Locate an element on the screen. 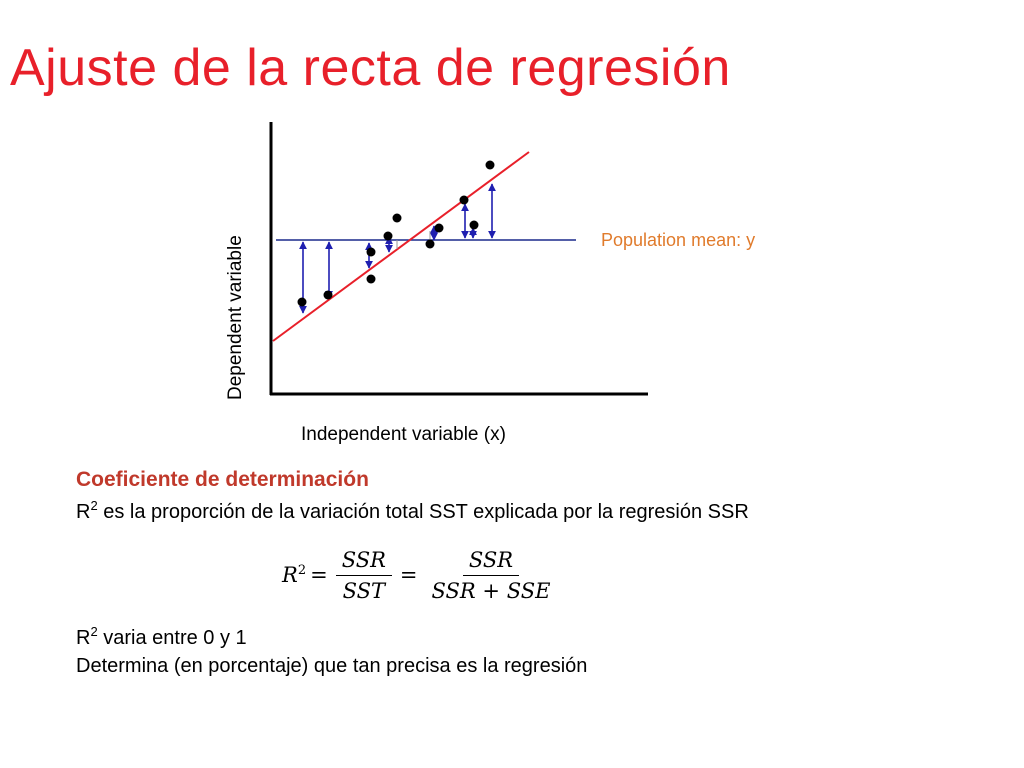  fraction-denominator: SSR + SSE is located at coordinates (491, 590).